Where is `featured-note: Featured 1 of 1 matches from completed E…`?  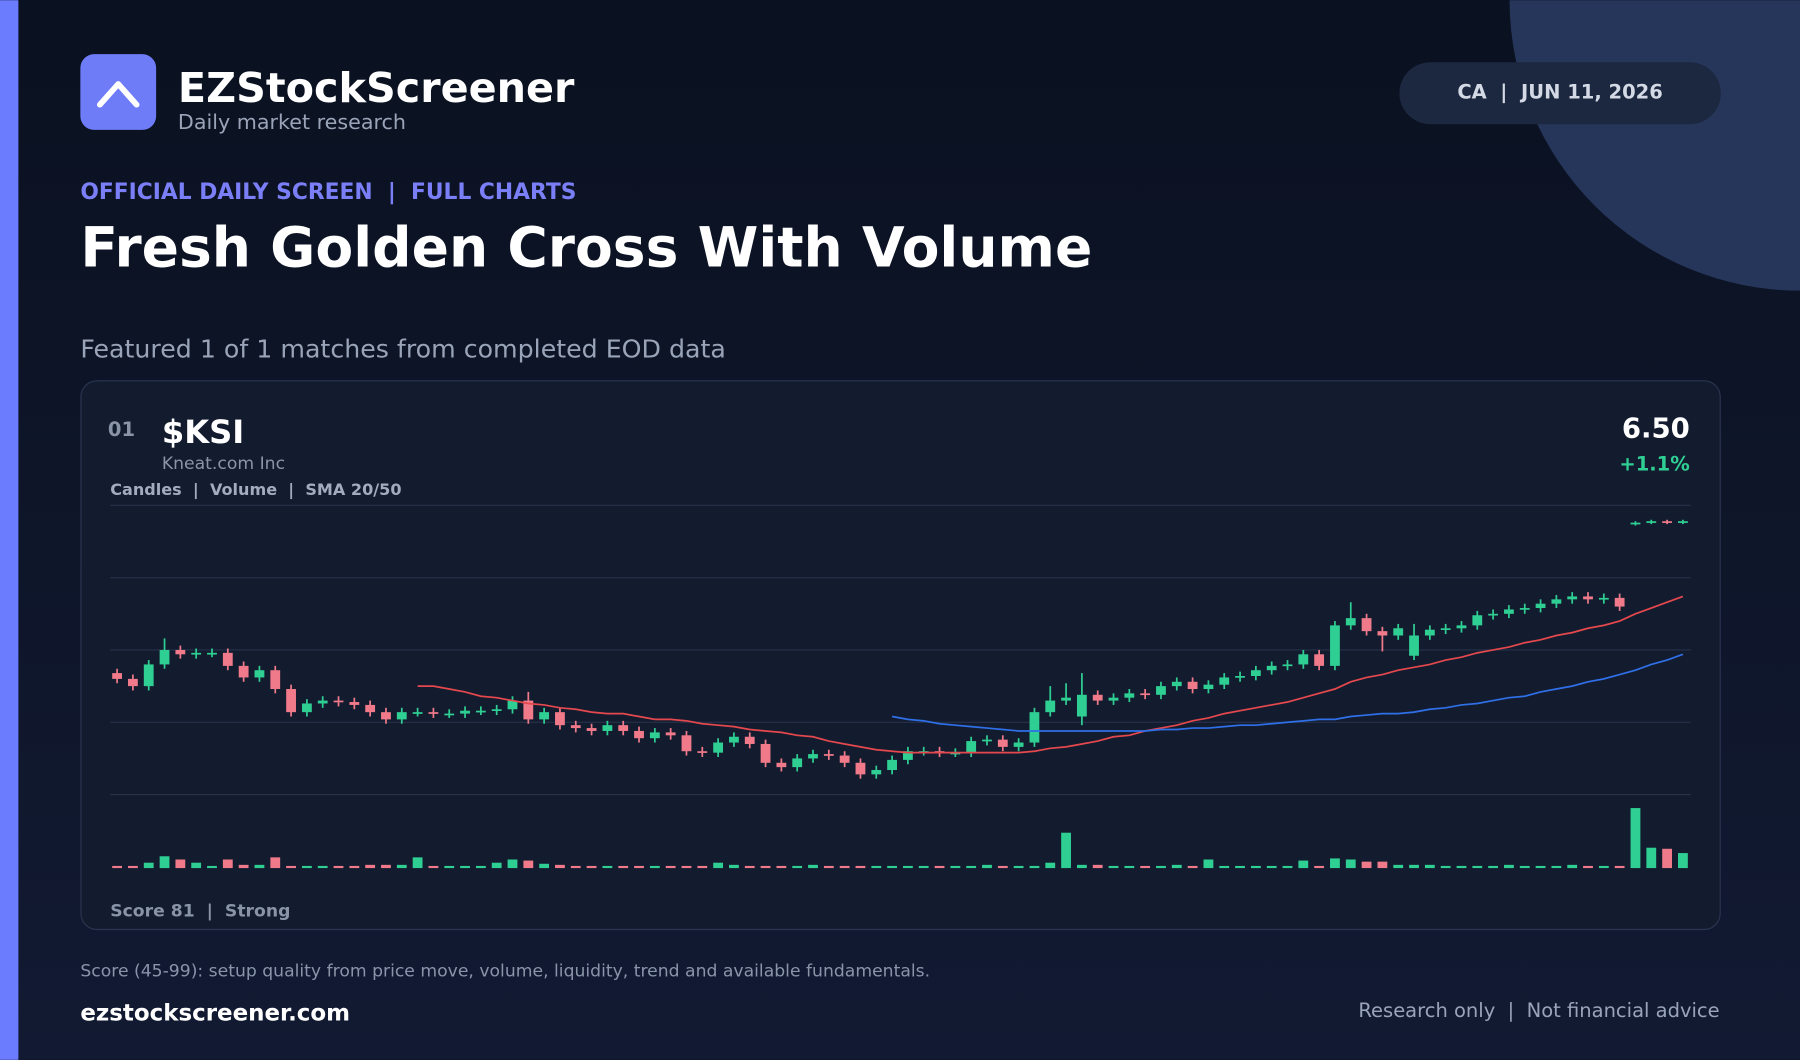 featured-note: Featured 1 of 1 matches from completed E… is located at coordinates (403, 348).